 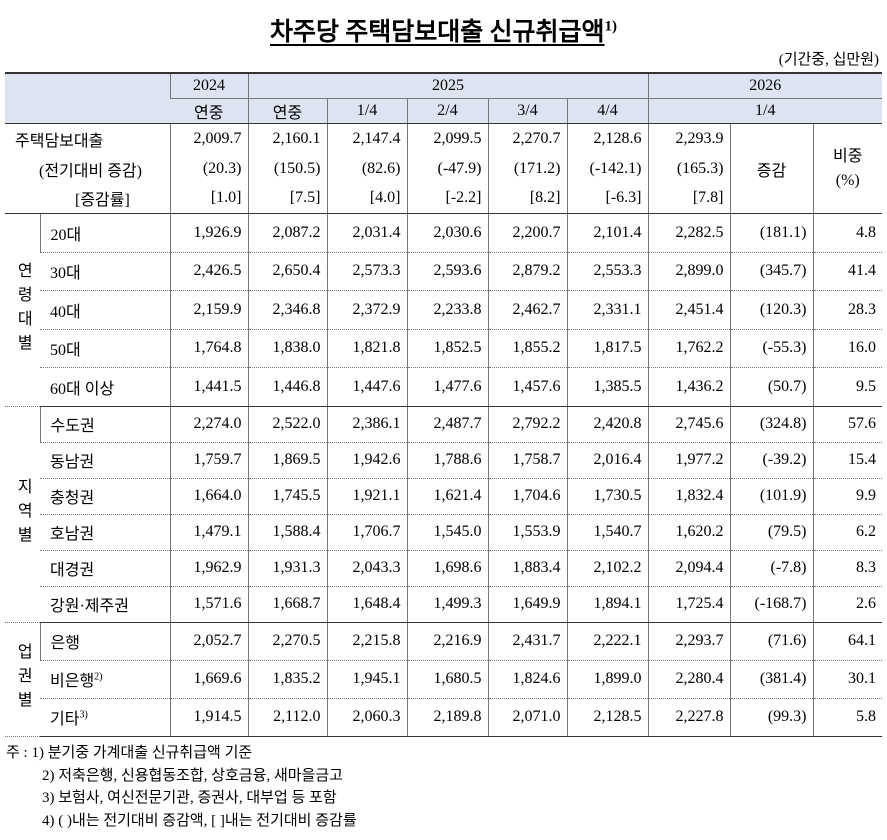 What do you see at coordinates (447, 532) in the screenshot?
I see `cell: 1,545.0` at bounding box center [447, 532].